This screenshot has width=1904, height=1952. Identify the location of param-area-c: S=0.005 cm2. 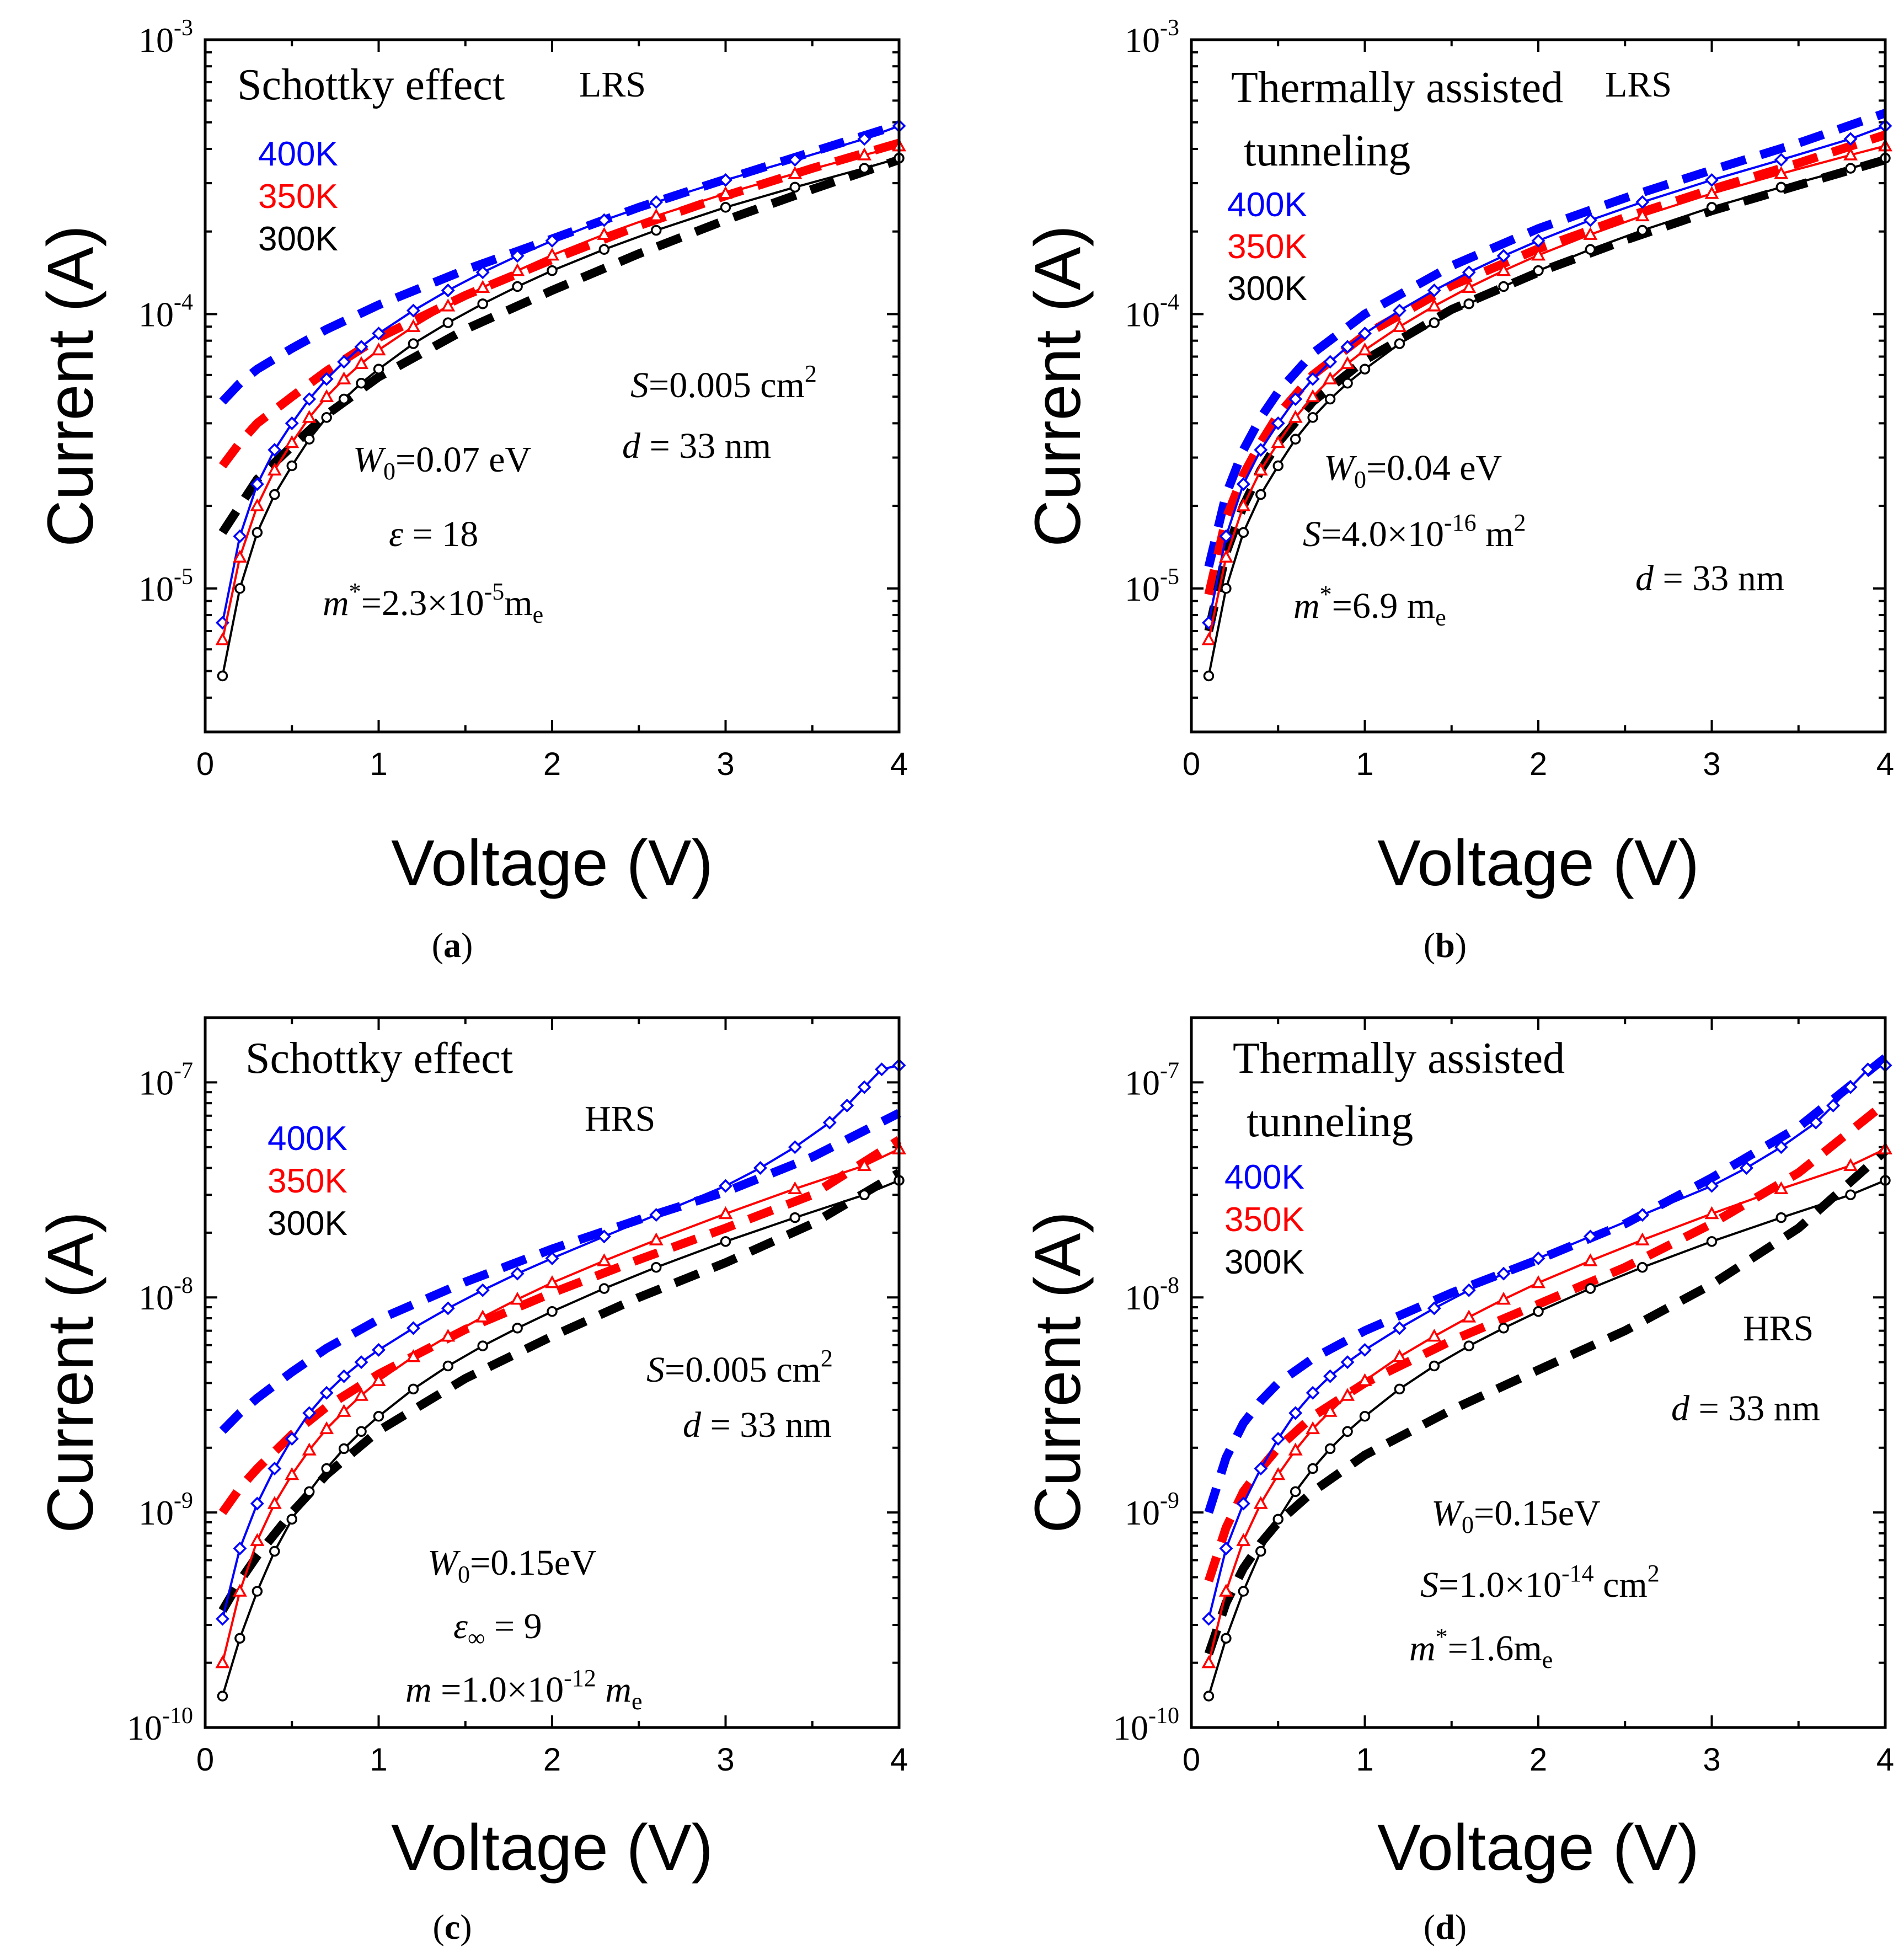
(740, 1367).